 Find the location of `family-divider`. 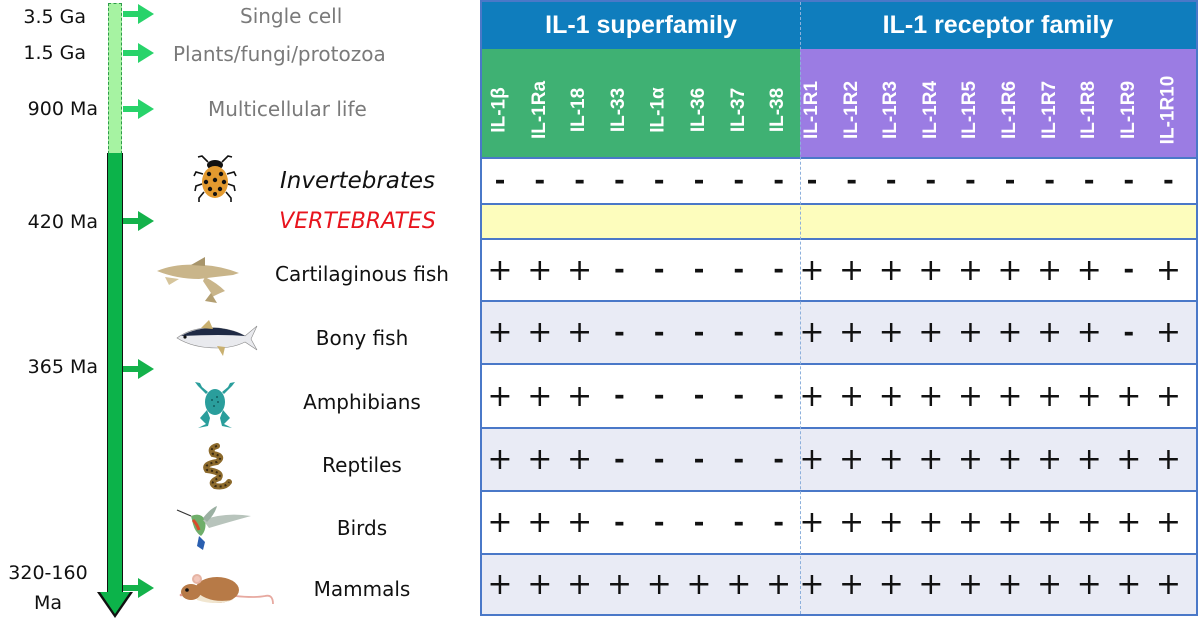

family-divider is located at coordinates (800, 308).